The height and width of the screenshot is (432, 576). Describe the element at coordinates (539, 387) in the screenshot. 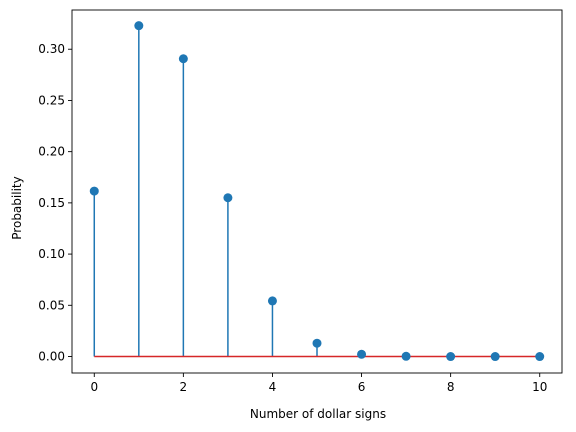

I see `x-tick-label: 10` at that location.